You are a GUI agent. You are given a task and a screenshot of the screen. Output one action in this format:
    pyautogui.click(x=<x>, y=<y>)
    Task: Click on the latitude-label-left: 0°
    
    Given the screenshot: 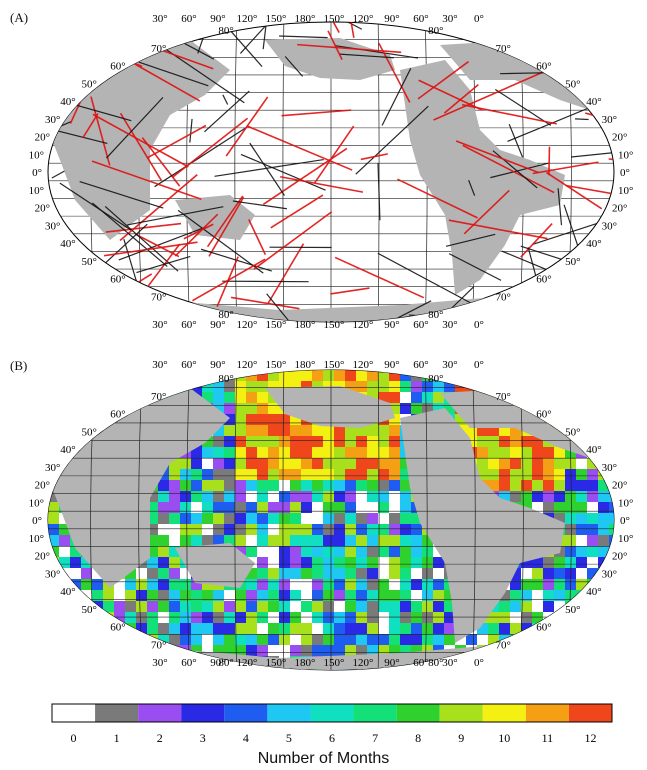 What is the action you would take?
    pyautogui.click(x=37, y=173)
    